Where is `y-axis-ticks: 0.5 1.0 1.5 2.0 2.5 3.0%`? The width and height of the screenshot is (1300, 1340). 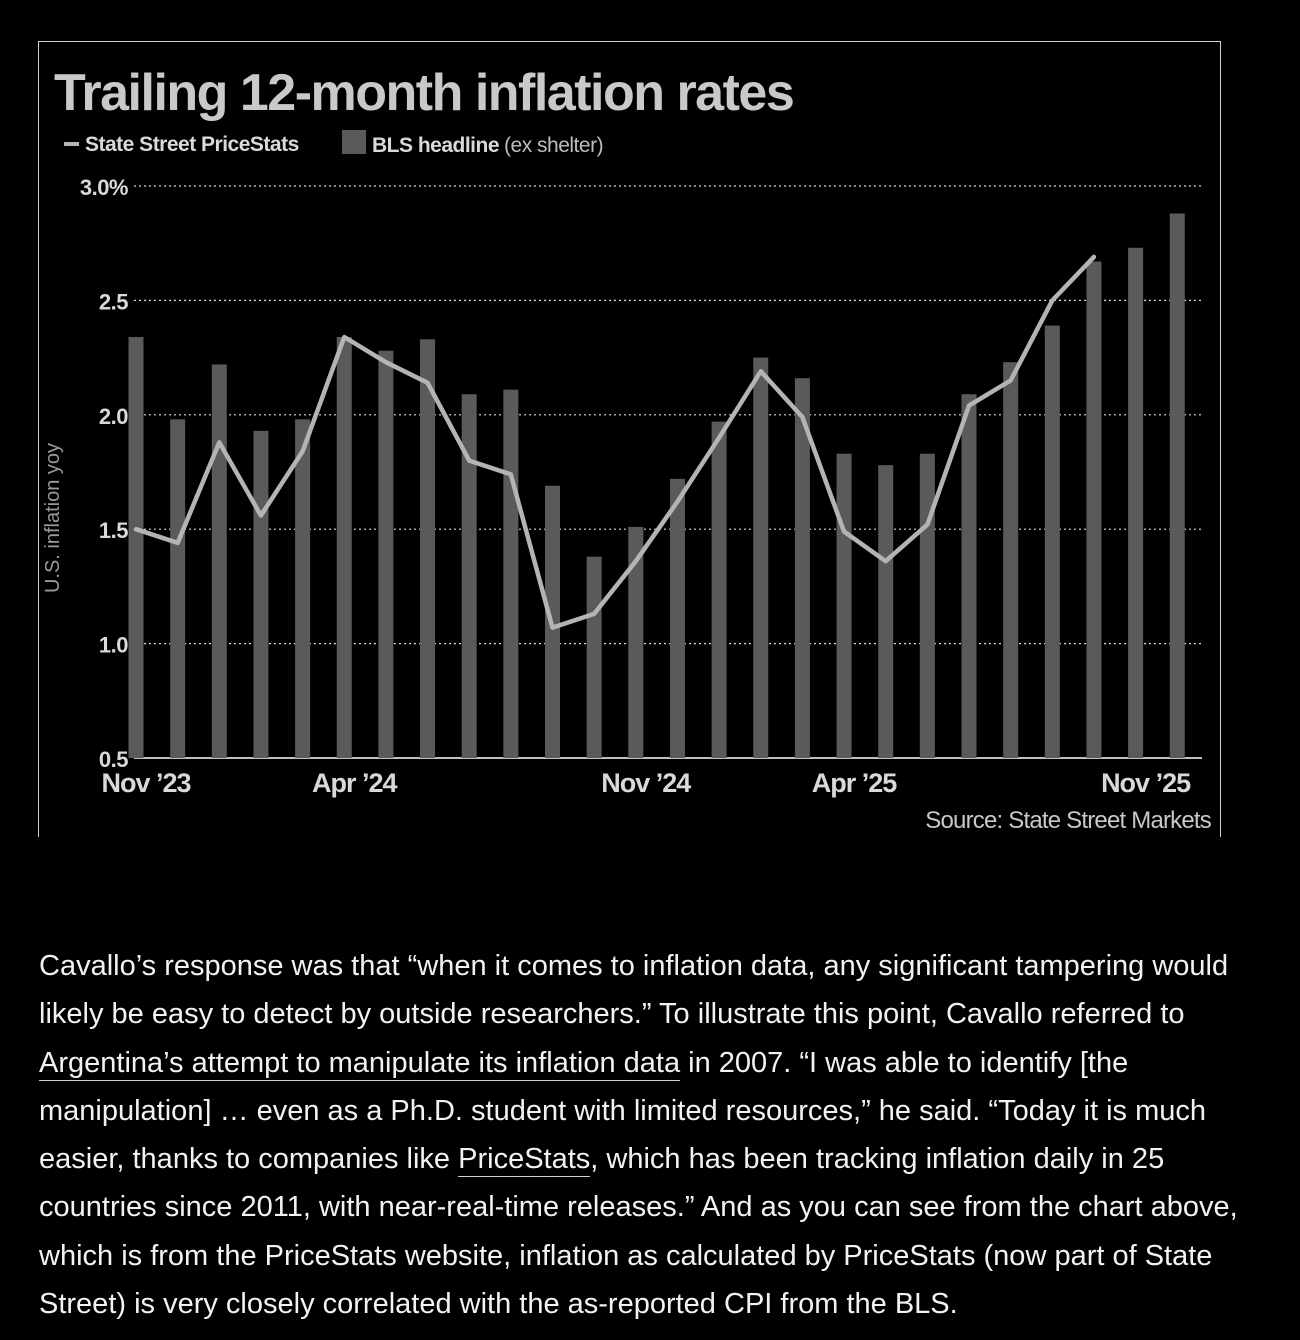
y-axis-ticks: 0.5 1.0 1.5 2.0 2.5 3.0% is located at coordinates (104, 473).